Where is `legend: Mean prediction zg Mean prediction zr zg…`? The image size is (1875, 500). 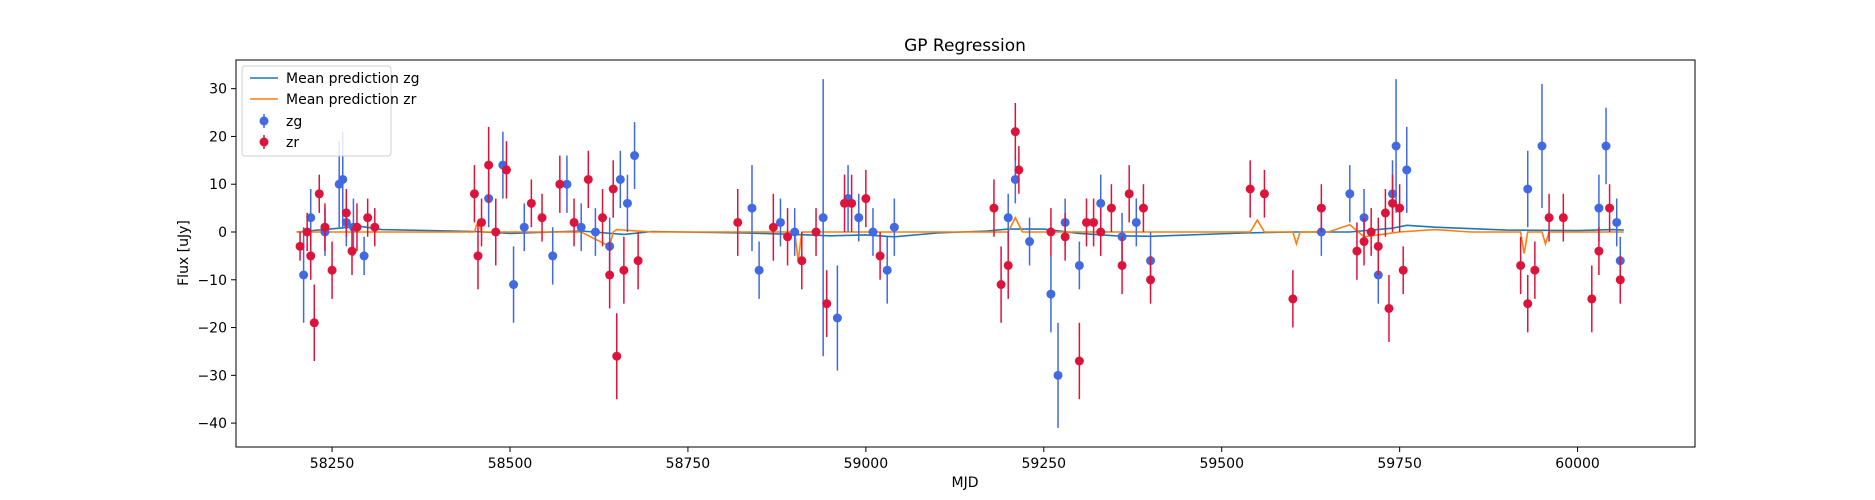 legend: Mean prediction zg Mean prediction zr zg… is located at coordinates (330, 111).